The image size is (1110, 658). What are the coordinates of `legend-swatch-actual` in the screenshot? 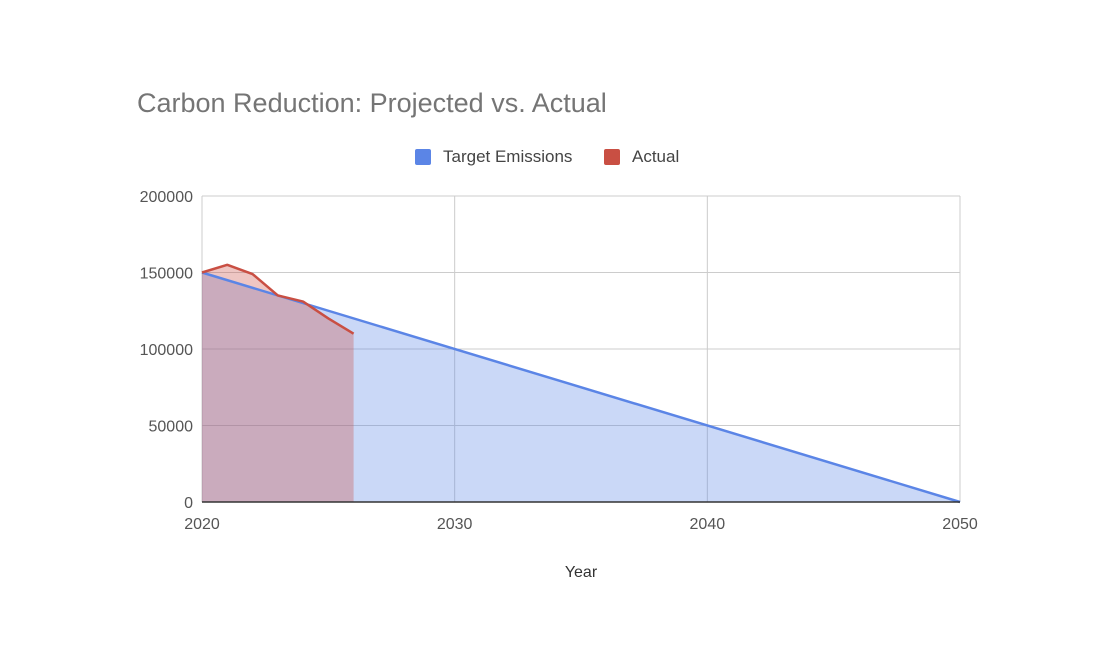 It's located at (612, 157).